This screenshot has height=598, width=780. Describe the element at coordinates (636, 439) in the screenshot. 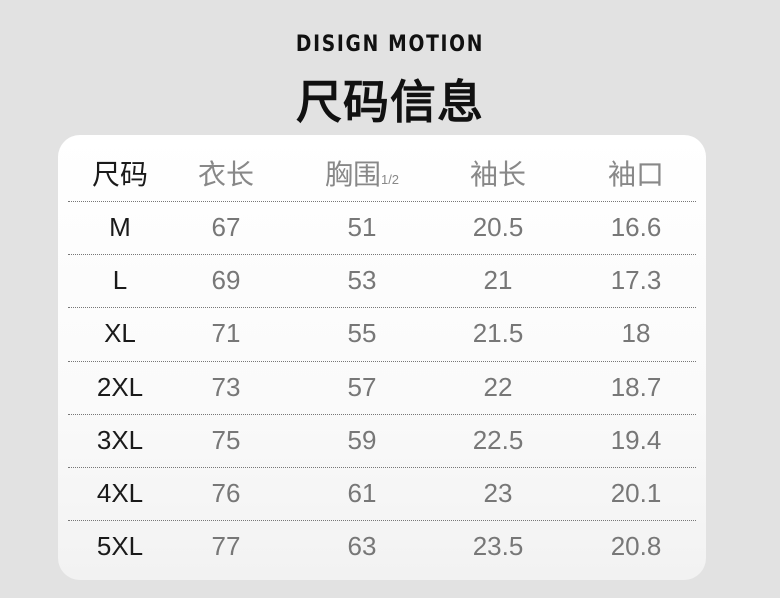

I see `table-cell: 19.4` at that location.